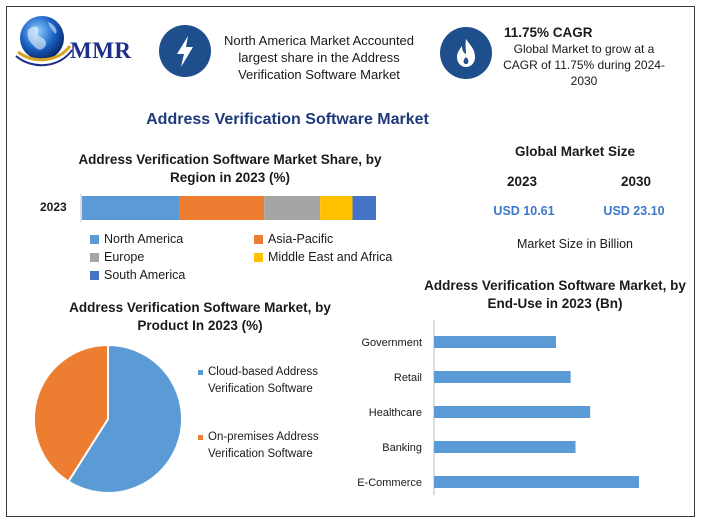 The height and width of the screenshot is (523, 701). I want to click on region-year-label: 2023, so click(53, 207).